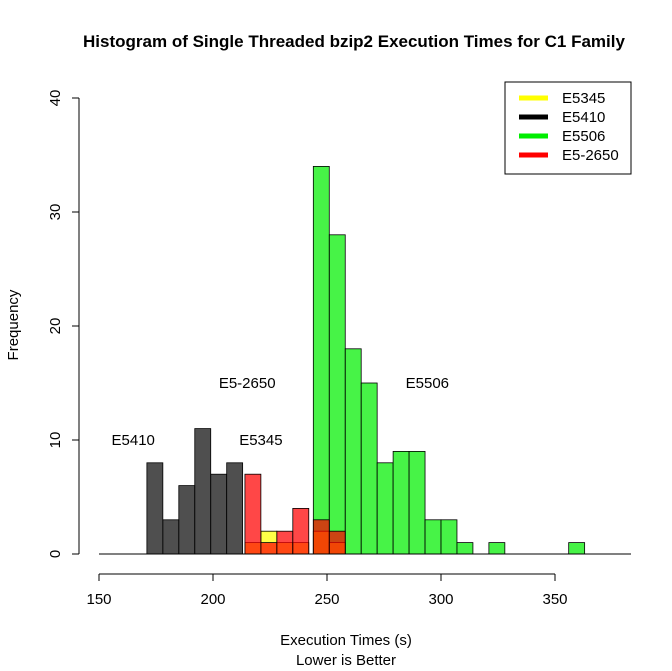 The height and width of the screenshot is (671, 672). What do you see at coordinates (280, 412) in the screenshot?
I see `annotations: E5410 E5345 E5-2650 E5506` at bounding box center [280, 412].